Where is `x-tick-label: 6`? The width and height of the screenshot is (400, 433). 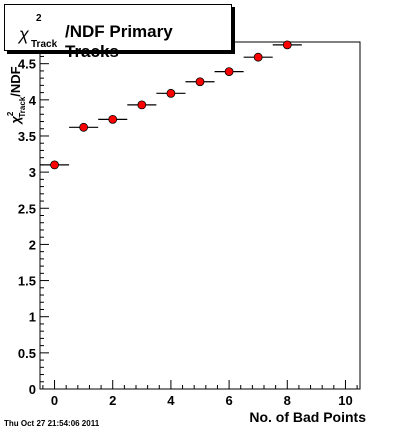 x-tick-label: 6 is located at coordinates (228, 400).